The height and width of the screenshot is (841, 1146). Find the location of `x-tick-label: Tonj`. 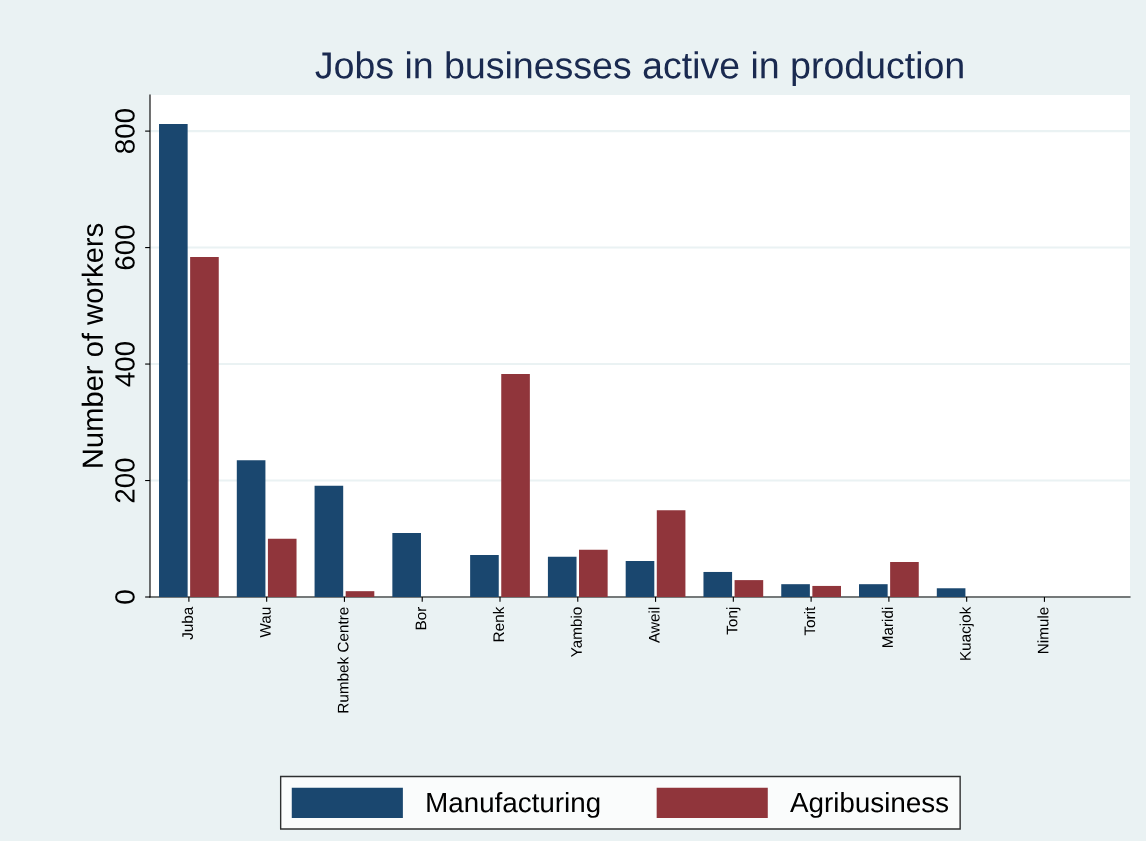

x-tick-label: Tonj is located at coordinates (733, 621).